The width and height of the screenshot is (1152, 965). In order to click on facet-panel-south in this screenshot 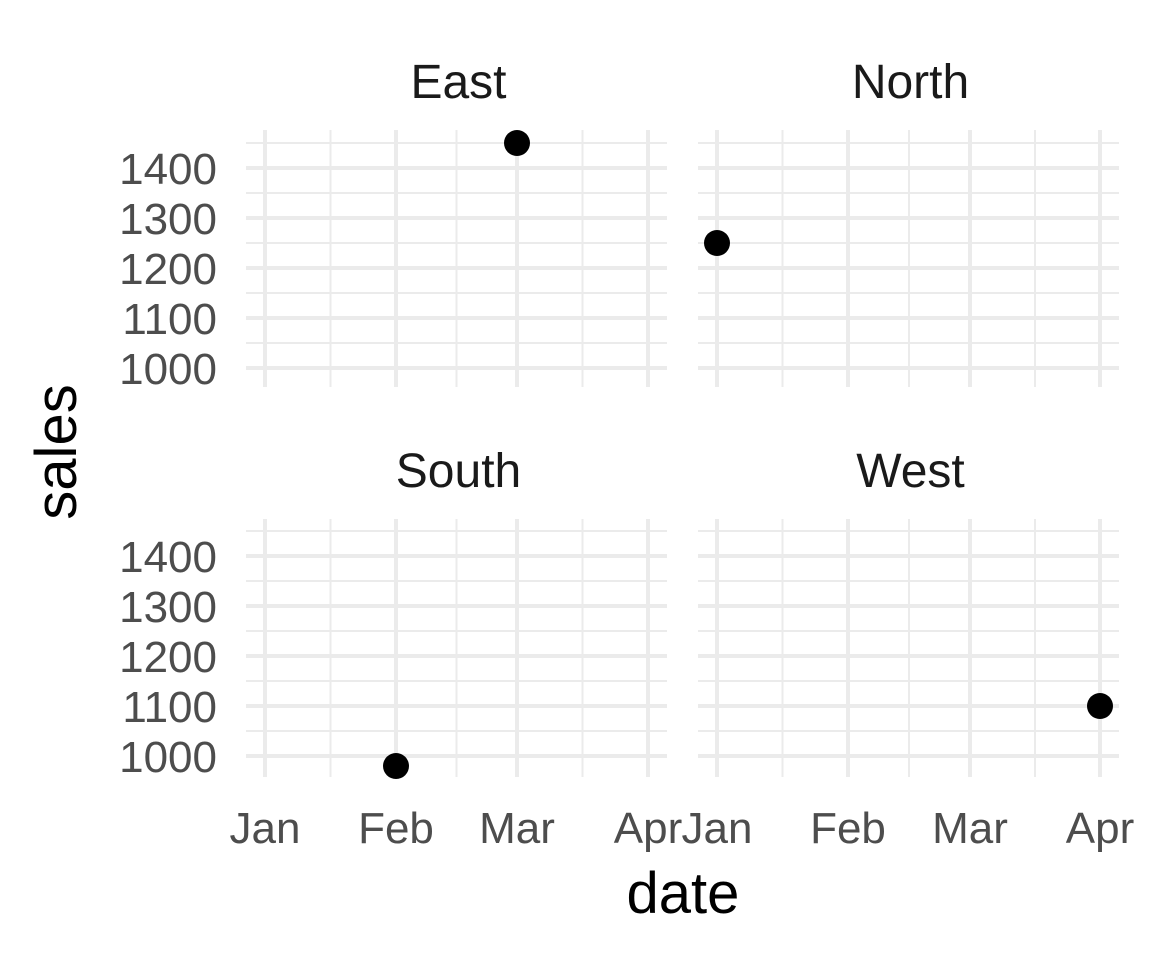, I will do `click(456, 648)`.